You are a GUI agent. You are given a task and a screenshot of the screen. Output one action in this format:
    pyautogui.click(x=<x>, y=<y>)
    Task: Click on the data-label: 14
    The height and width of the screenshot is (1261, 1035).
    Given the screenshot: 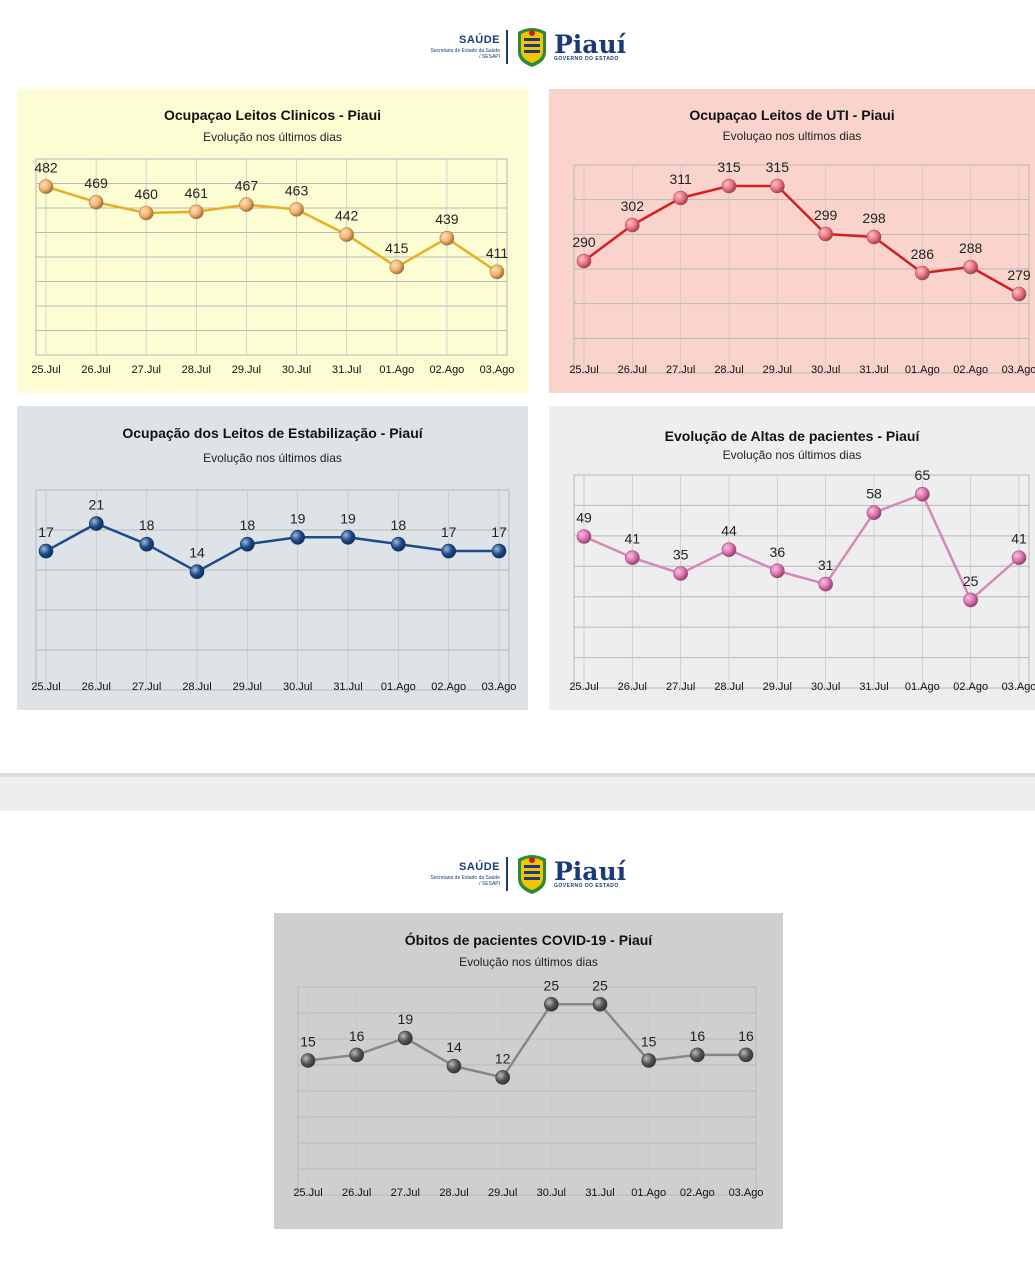 What is the action you would take?
    pyautogui.click(x=197, y=553)
    